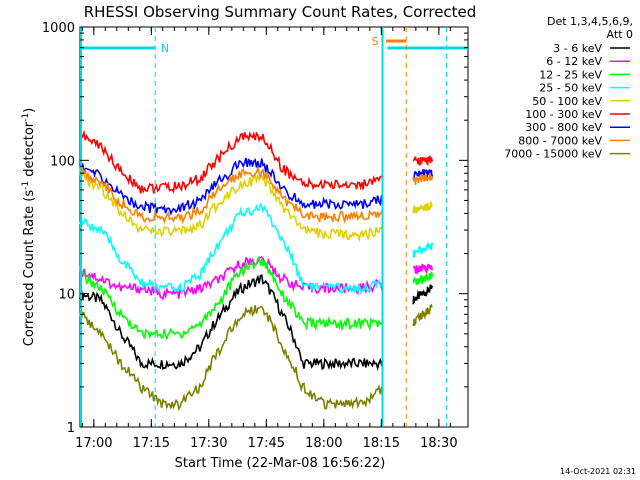 This screenshot has width=640, height=480. Describe the element at coordinates (62, 161) in the screenshot. I see `y-tick-label: 100` at that location.